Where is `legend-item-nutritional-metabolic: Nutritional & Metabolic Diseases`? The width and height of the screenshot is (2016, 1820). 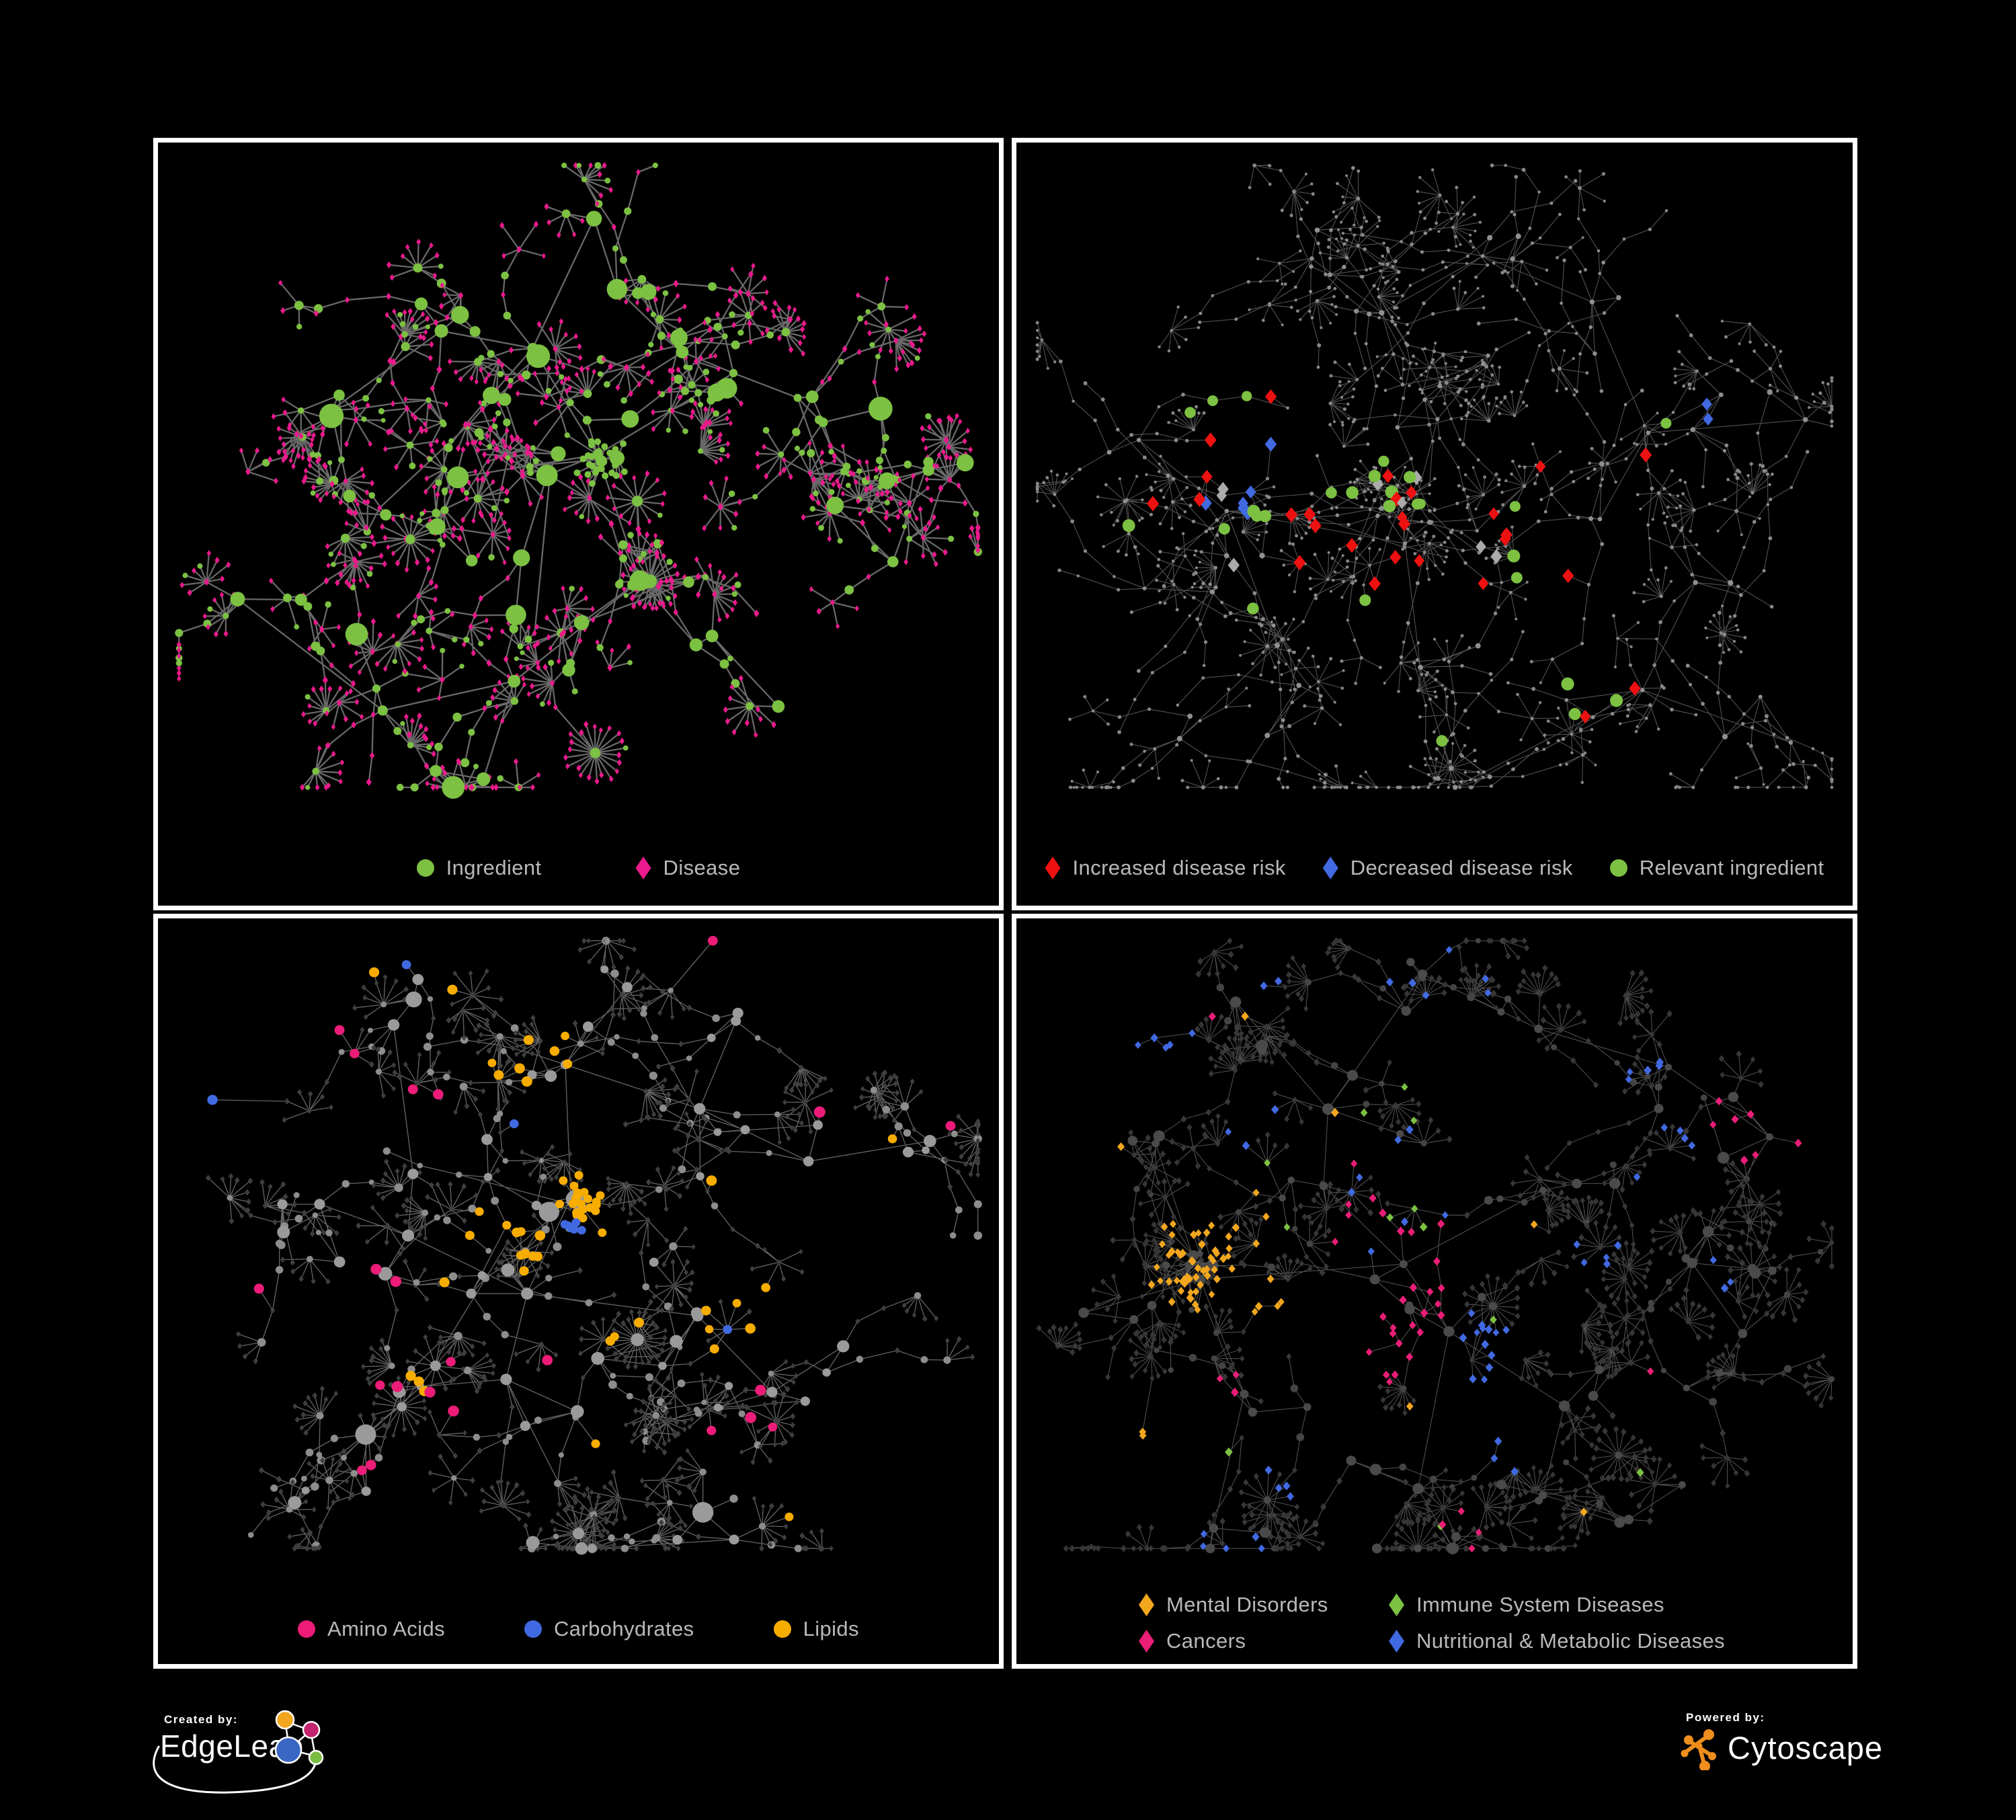
legend-item-nutritional-metabolic: Nutritional & Metabolic Diseases is located at coordinates (1557, 1641).